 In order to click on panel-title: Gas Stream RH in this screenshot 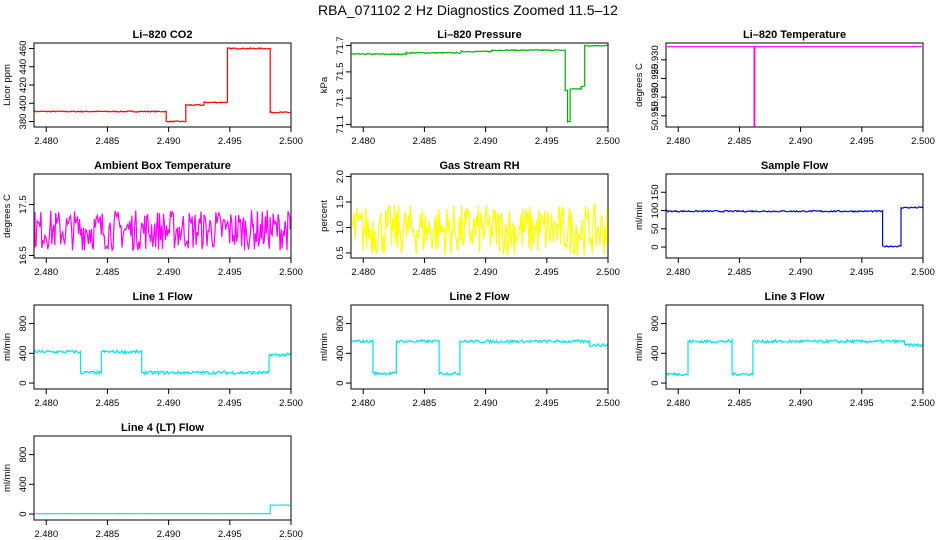, I will do `click(479, 166)`.